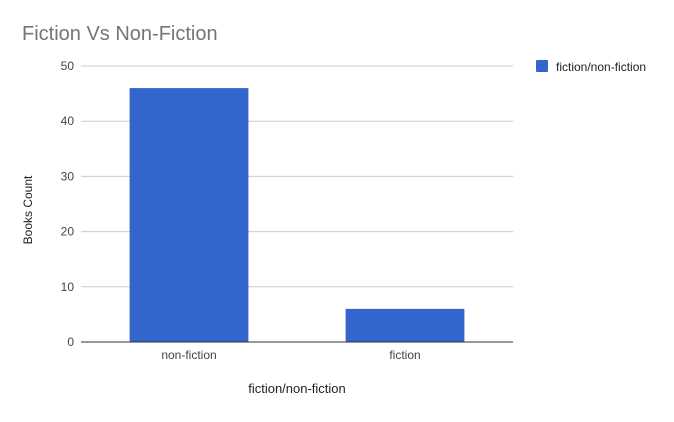 The height and width of the screenshot is (422, 674). What do you see at coordinates (68, 121) in the screenshot?
I see `y-tick-label: 40` at bounding box center [68, 121].